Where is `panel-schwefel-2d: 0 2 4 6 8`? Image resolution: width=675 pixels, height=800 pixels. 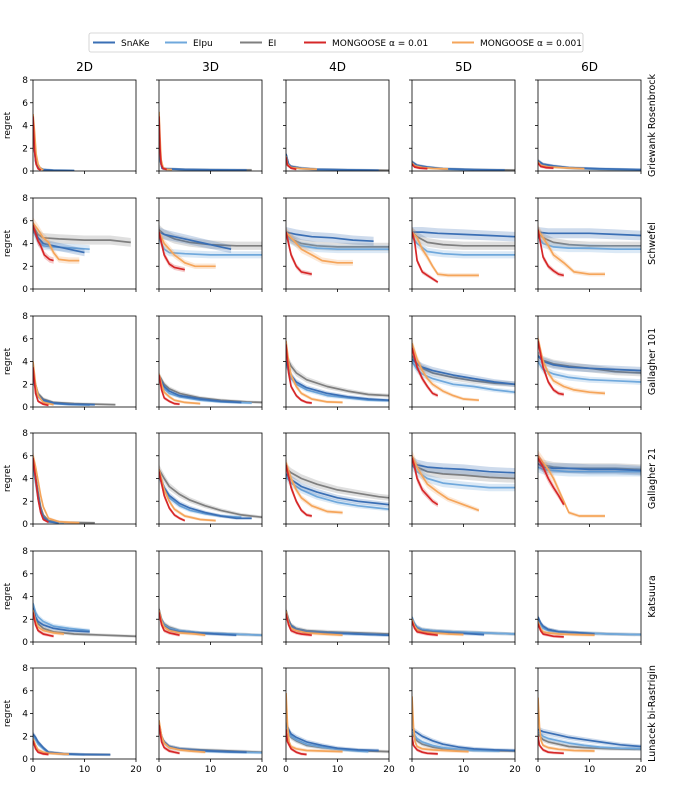
panel-schwefel-2d: 0 2 4 6 8 is located at coordinates (79, 244).